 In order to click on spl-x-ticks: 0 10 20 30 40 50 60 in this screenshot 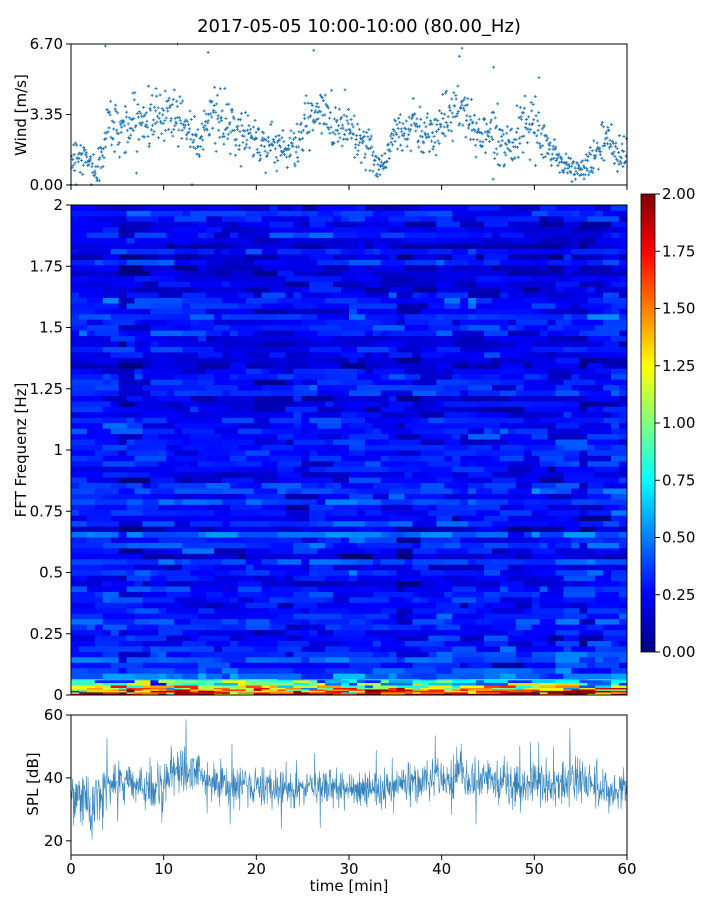, I will do `click(351, 866)`.